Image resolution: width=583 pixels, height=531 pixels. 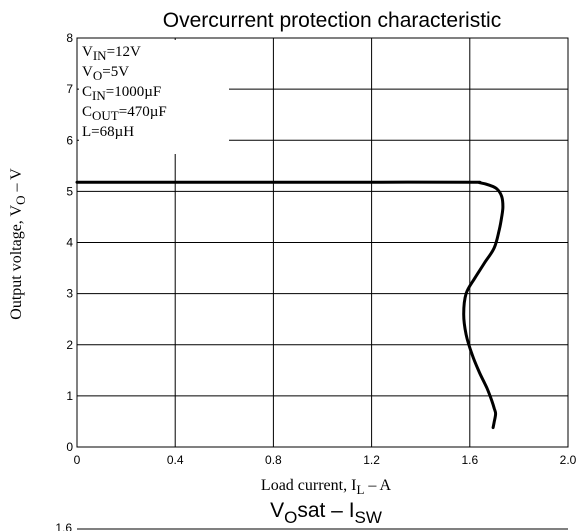 What do you see at coordinates (69, 447) in the screenshot?
I see `y-tick-label: 0` at bounding box center [69, 447].